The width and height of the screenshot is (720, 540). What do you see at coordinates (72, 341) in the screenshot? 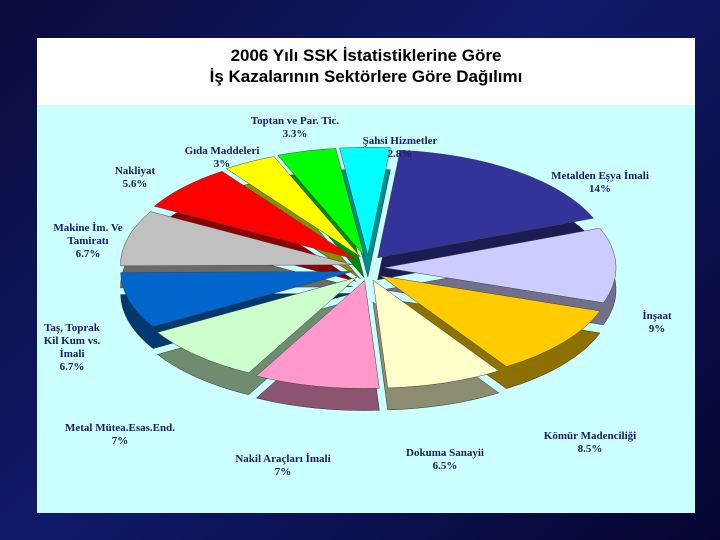
I see `category-name: Taş, Toprak Kil Kum vs. İmali` at bounding box center [72, 341].